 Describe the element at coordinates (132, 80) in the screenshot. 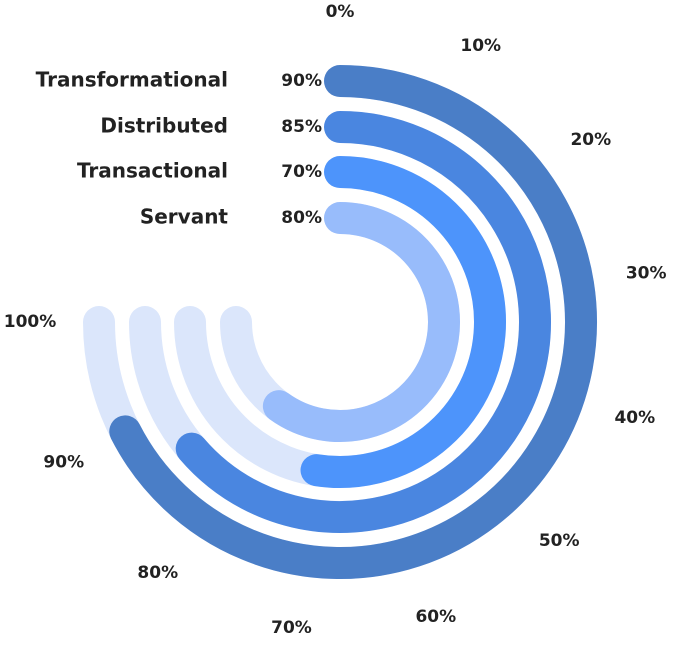

I see `category-label: Transformational` at that location.